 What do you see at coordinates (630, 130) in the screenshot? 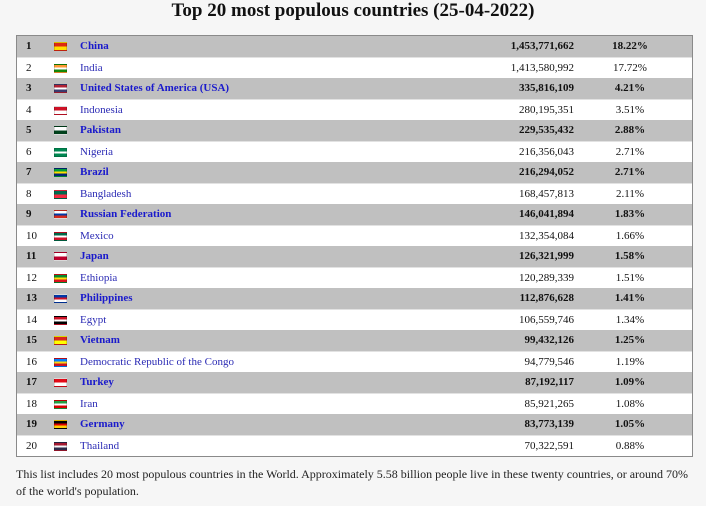
I see `percent-cell: 2.88%` at bounding box center [630, 130].